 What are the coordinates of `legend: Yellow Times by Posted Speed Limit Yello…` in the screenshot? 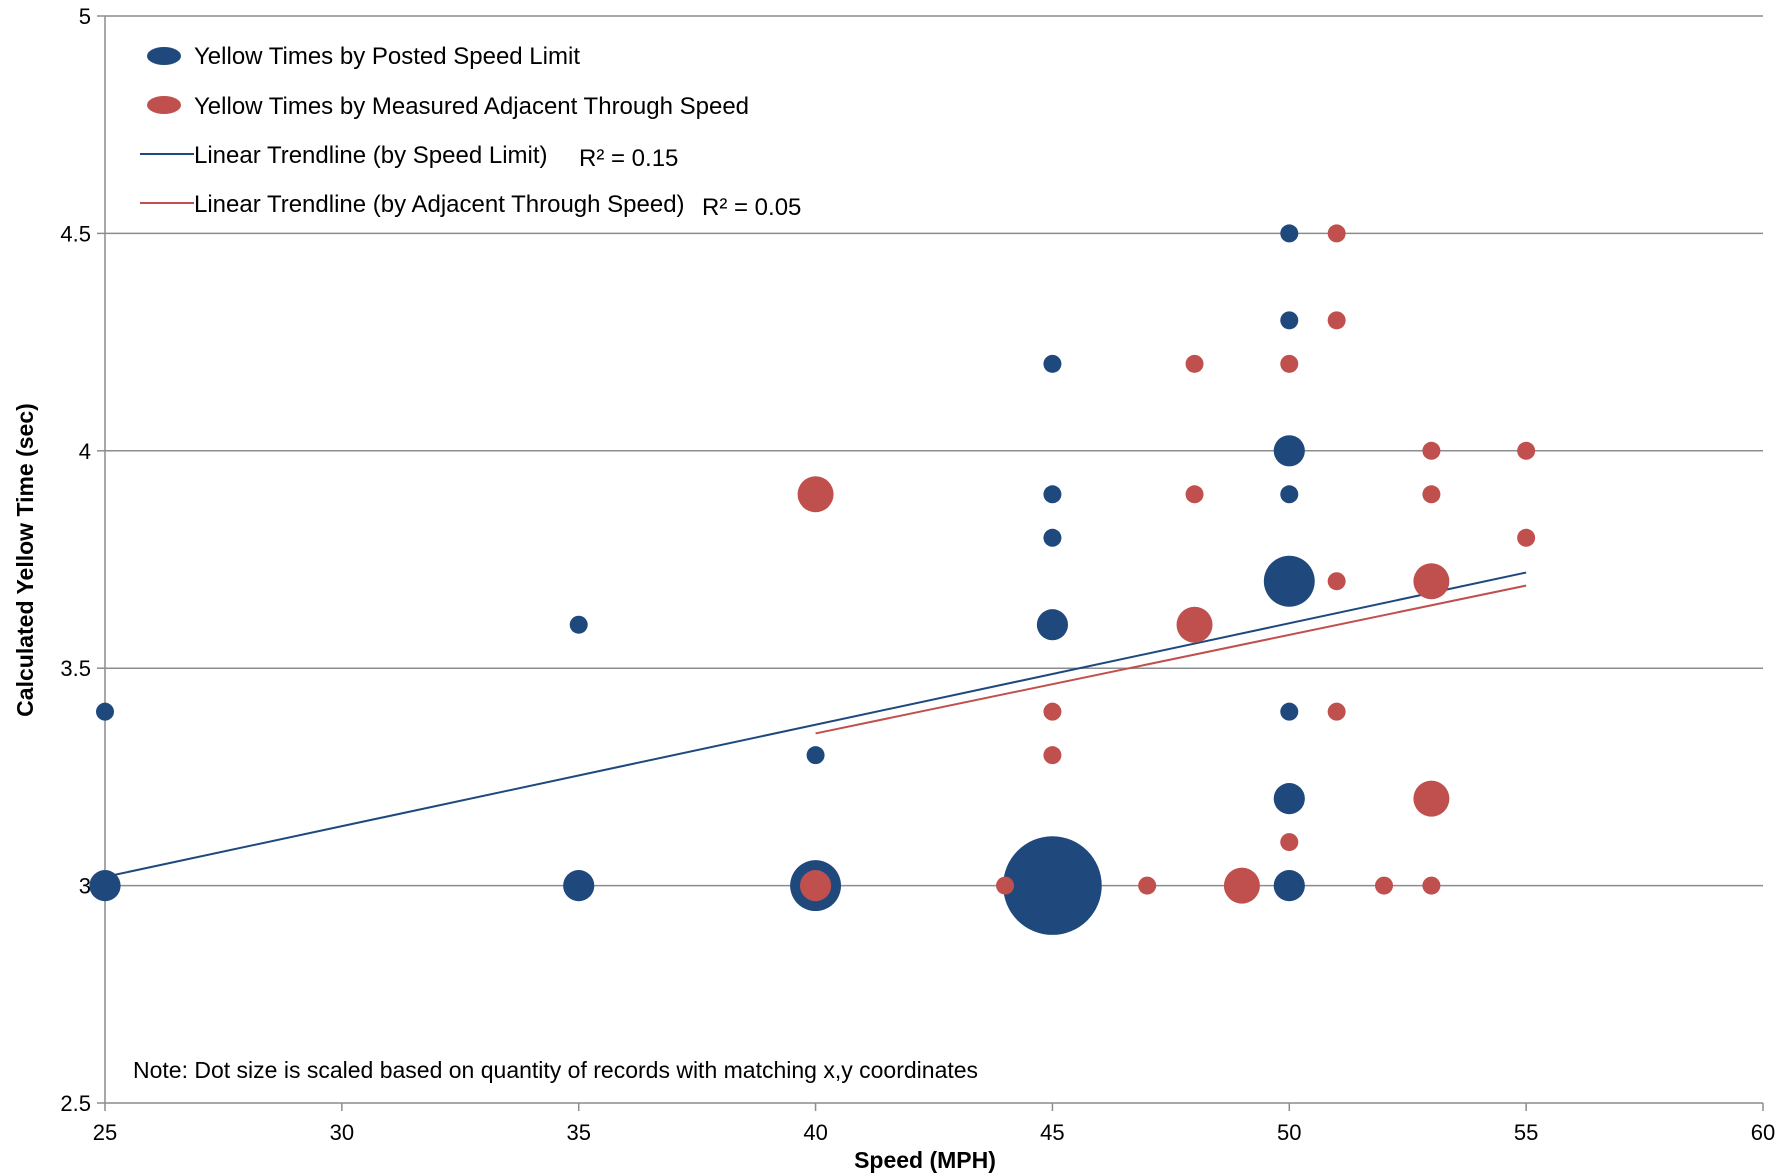 It's located at (470, 132).